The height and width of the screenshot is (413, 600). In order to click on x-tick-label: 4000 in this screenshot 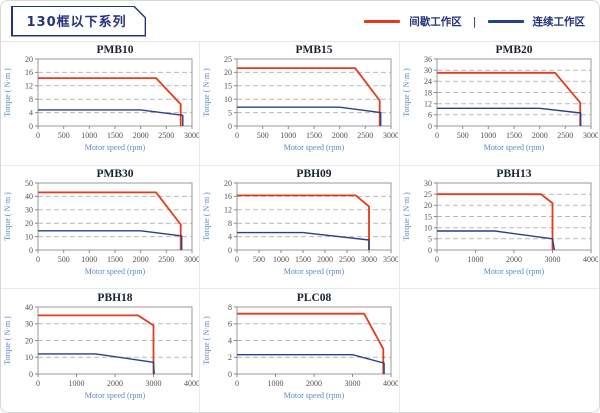, I will do `click(390, 383)`.